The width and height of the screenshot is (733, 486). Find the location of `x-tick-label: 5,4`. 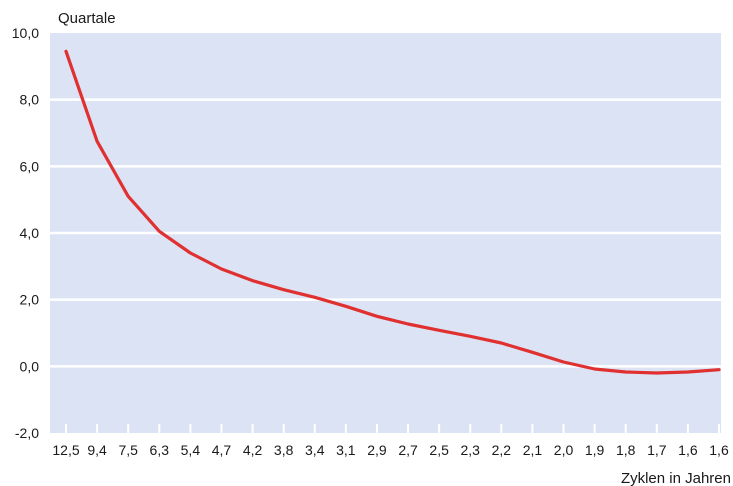

x-tick-label: 5,4 is located at coordinates (191, 450).